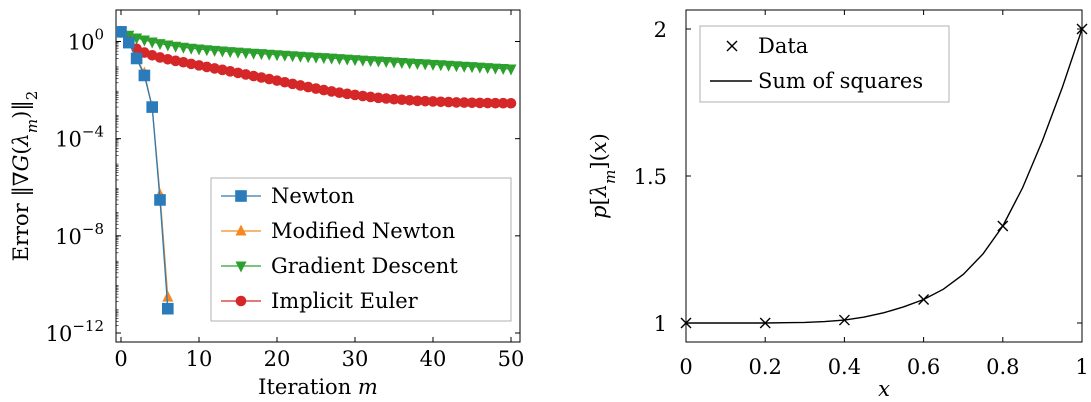 This screenshot has height=402, width=1091. I want to click on x-tick-label: 30, so click(355, 359).